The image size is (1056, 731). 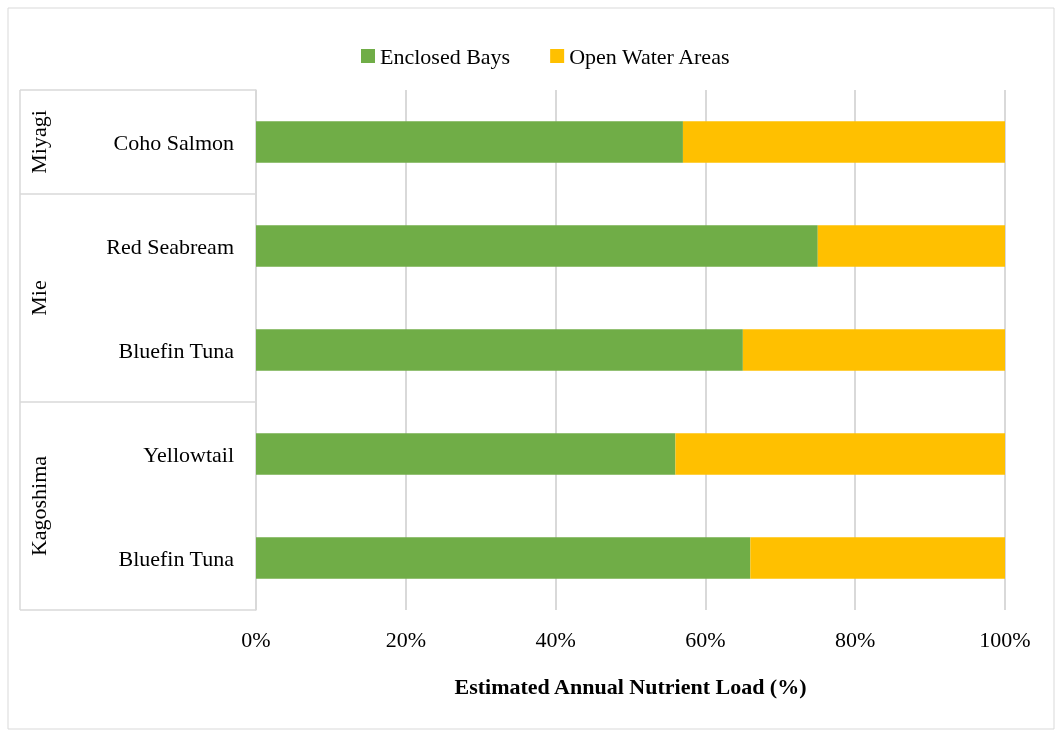 I want to click on x-axis-title: Estimated Annual Nutrient Load (%), so click(x=630, y=686).